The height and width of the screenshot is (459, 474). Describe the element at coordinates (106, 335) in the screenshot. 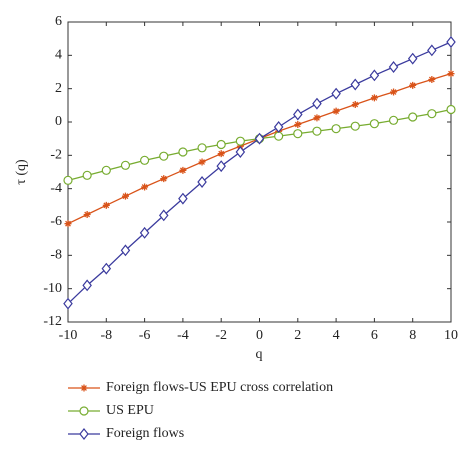

I see `x-tick-label: -8` at that location.